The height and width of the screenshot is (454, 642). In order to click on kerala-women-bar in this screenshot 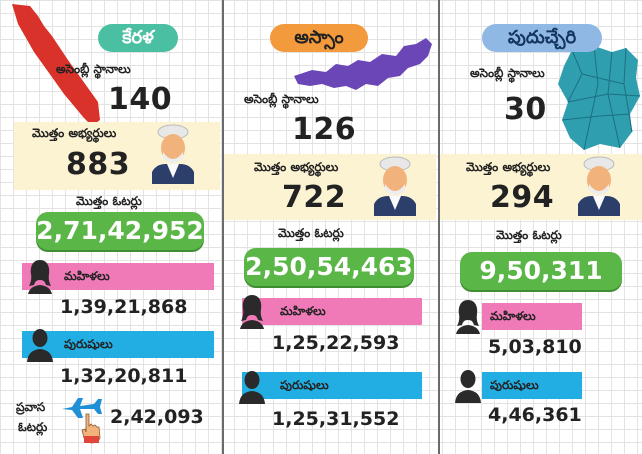, I will do `click(118, 276)`.